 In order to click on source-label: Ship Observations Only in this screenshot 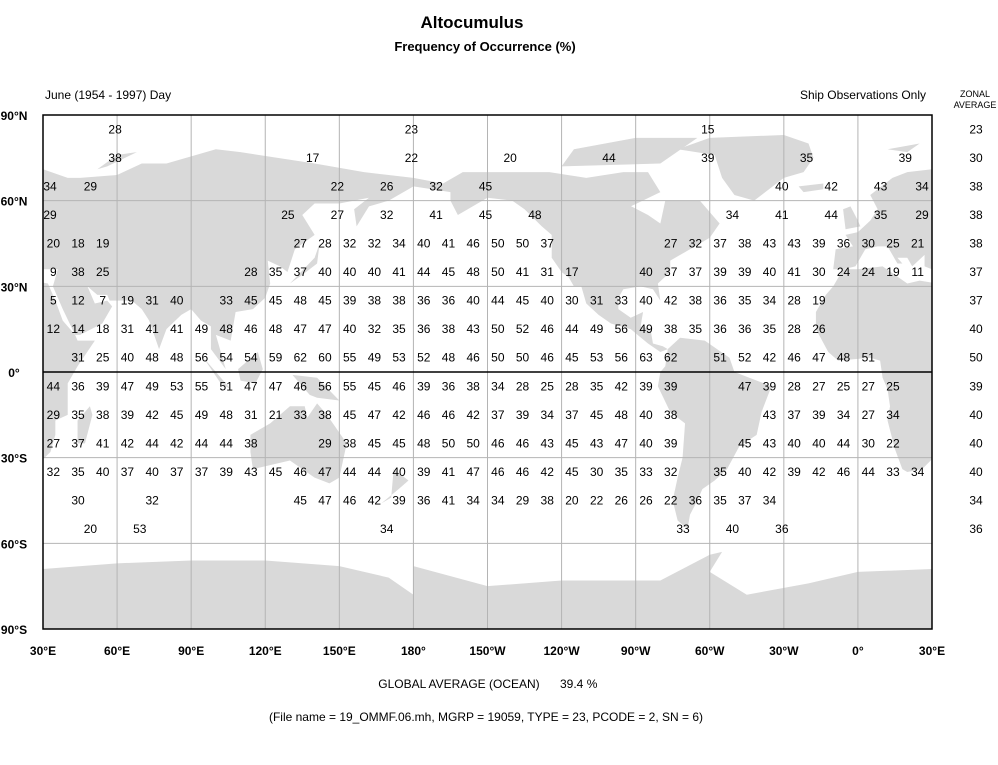, I will do `click(863, 95)`.